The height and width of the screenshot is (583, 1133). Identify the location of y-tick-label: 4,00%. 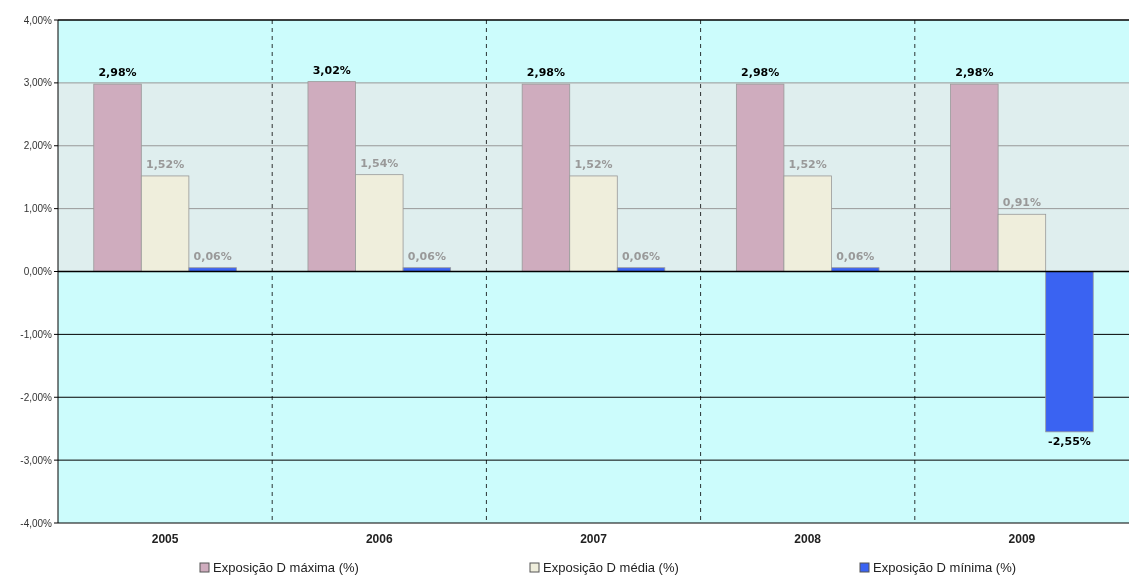
(38, 20).